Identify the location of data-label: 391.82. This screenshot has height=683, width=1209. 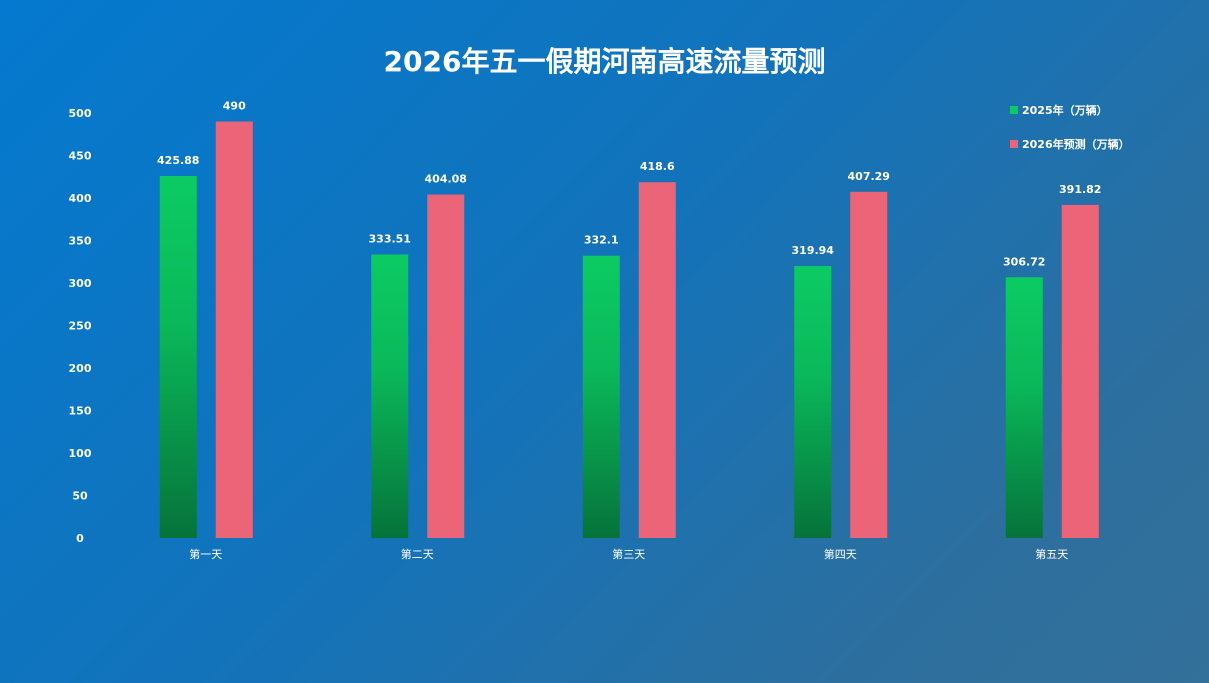
(1080, 189).